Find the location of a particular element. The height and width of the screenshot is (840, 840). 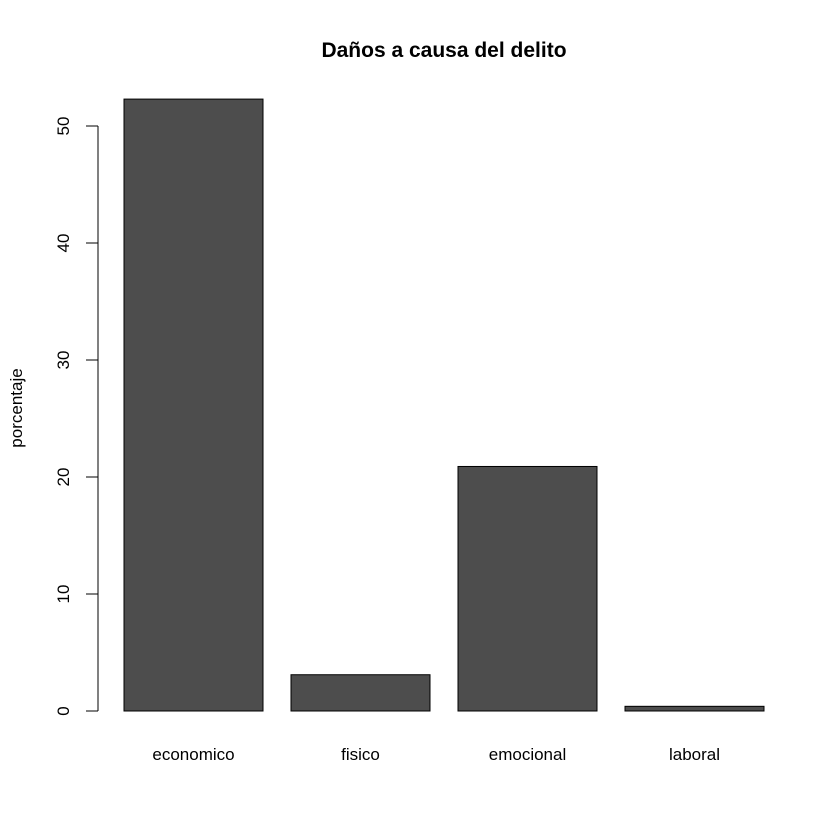

x-tick-label: emocional is located at coordinates (528, 754).